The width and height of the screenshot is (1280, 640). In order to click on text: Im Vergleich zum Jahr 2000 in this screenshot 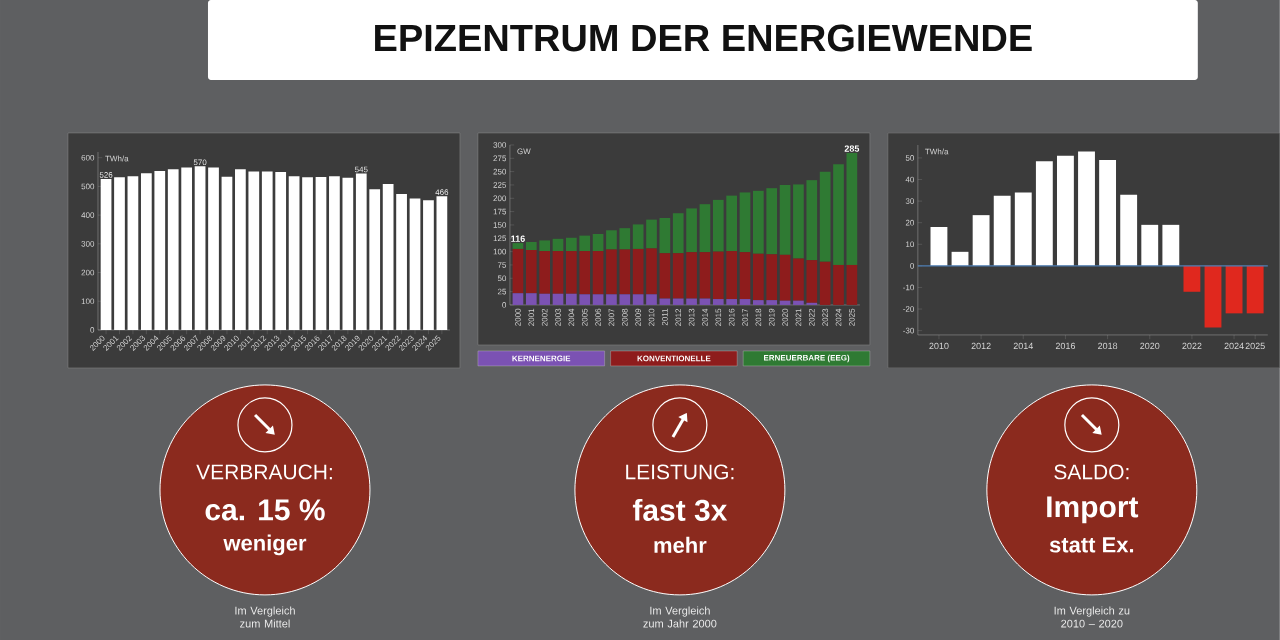, I will do `click(680, 617)`.